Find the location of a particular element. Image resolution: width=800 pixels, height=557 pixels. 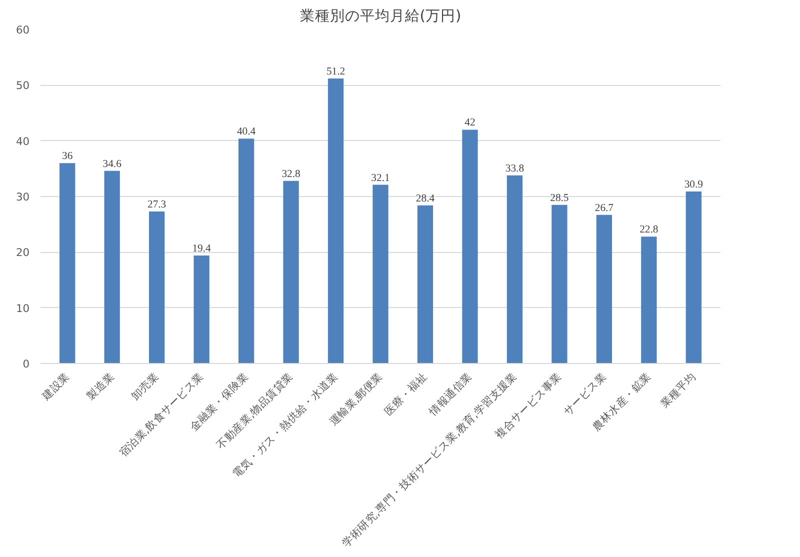

data-label: 19.4 is located at coordinates (202, 249).